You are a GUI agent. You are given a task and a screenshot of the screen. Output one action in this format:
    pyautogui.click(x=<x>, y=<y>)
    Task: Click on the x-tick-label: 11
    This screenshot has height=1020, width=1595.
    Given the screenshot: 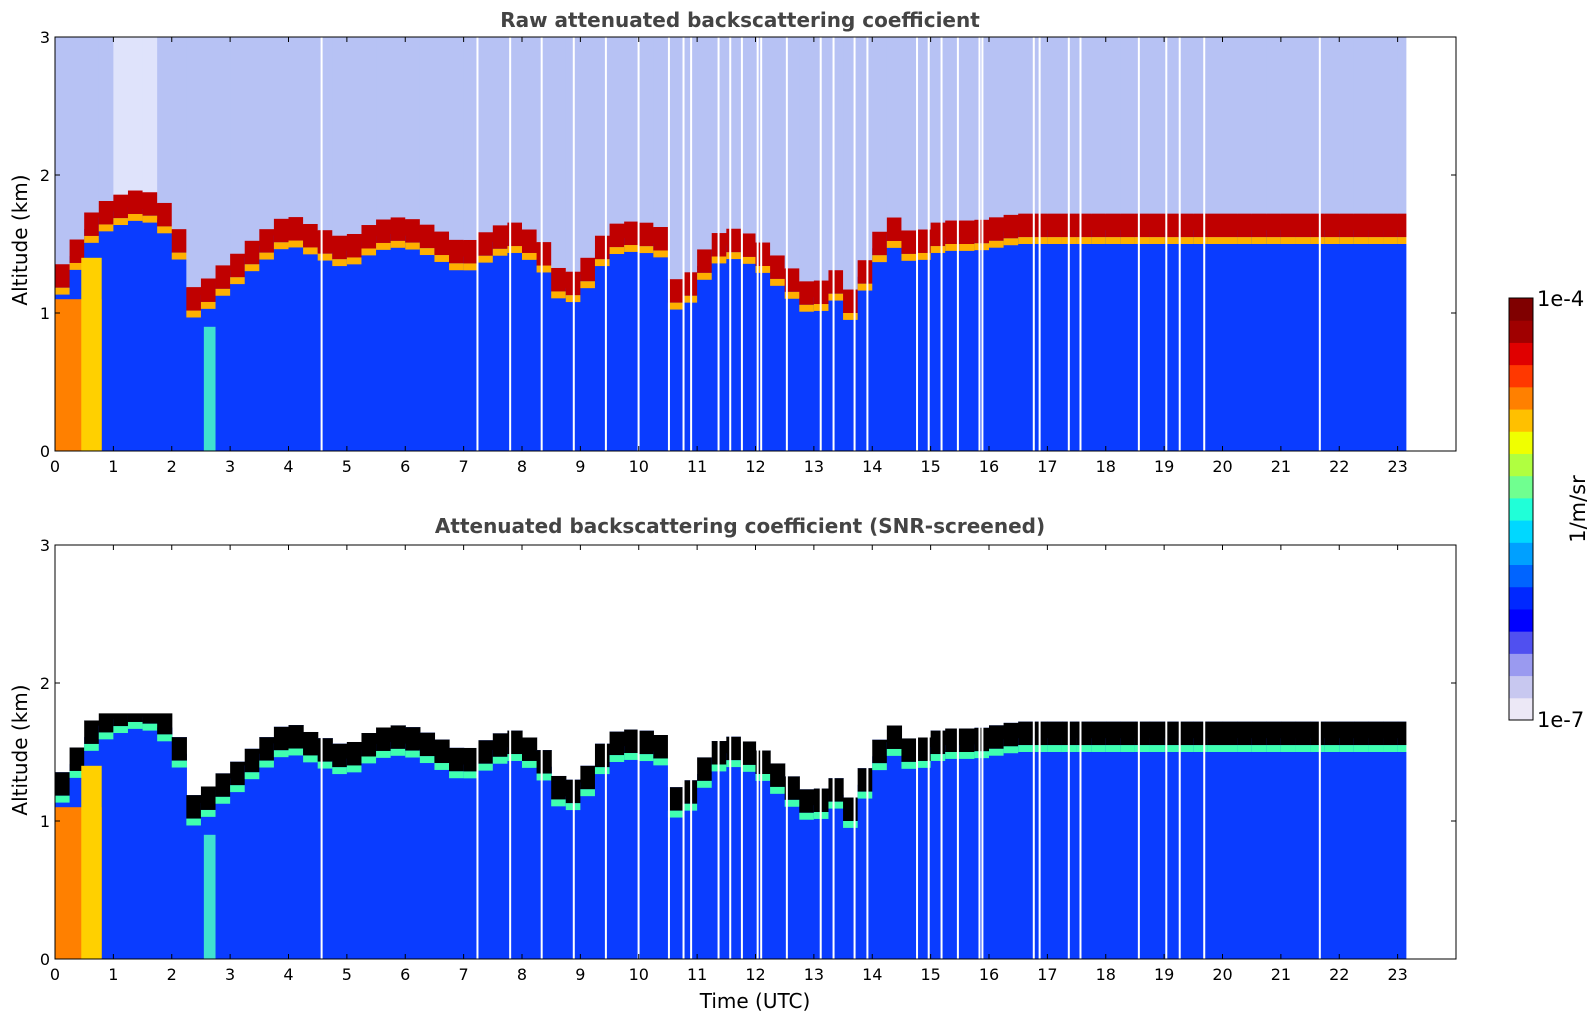 What is the action you would take?
    pyautogui.click(x=697, y=466)
    